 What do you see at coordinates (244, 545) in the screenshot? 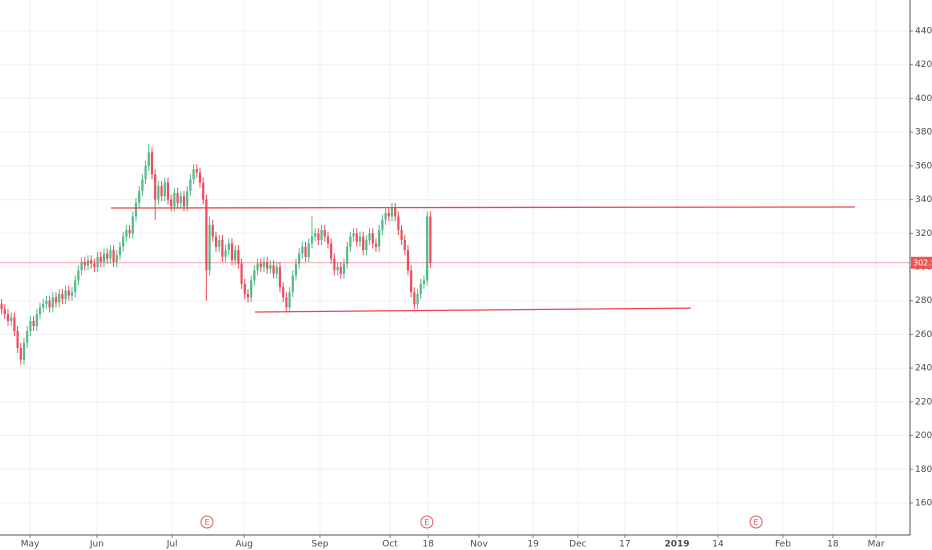
I see `x-tick-label: Aug` at bounding box center [244, 545].